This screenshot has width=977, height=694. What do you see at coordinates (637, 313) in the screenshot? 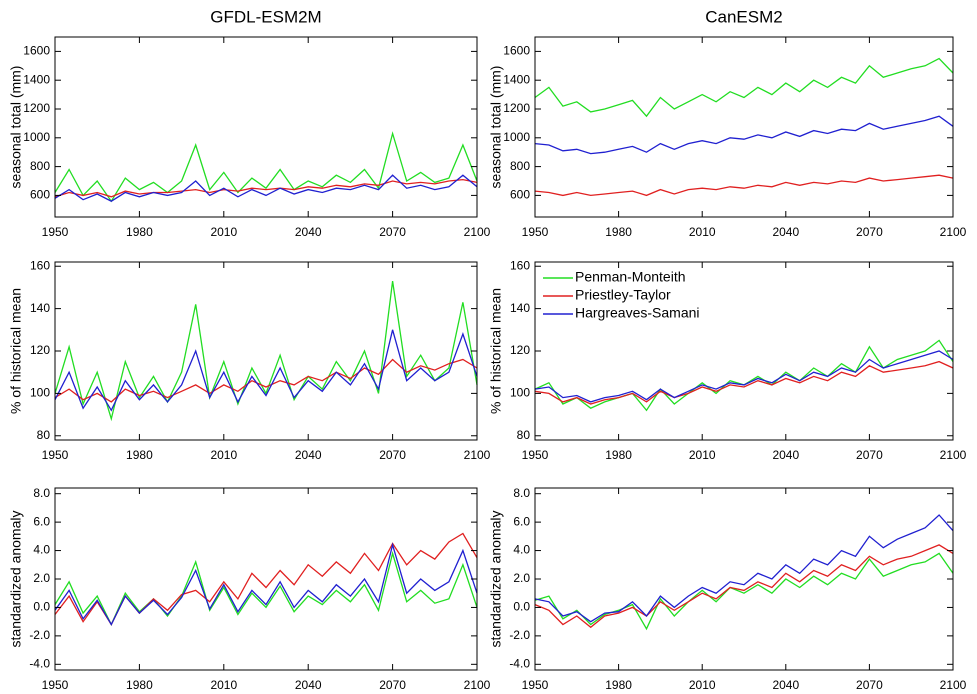
I see `legend-label: Hargreaves-Samani` at bounding box center [637, 313].